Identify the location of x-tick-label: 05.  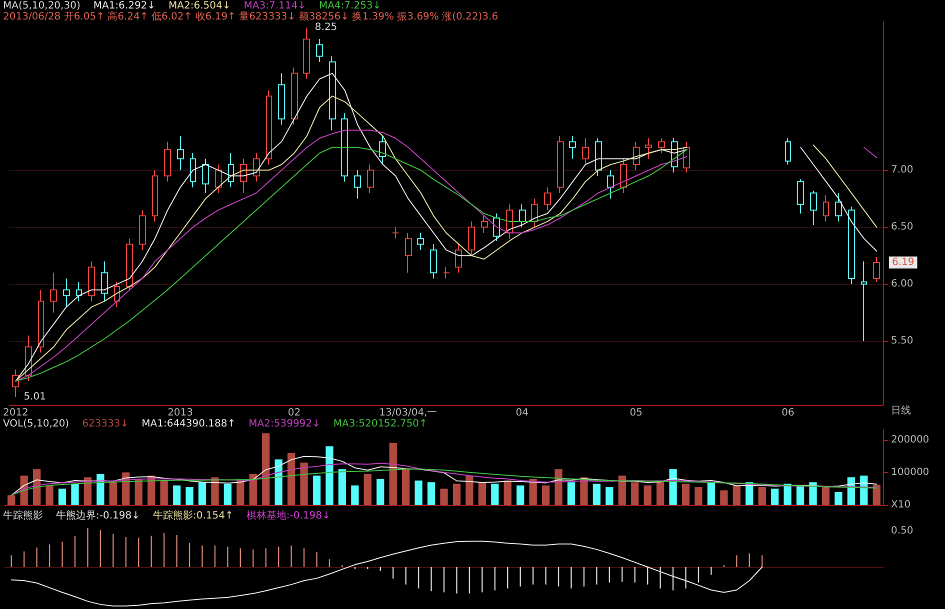
(636, 413).